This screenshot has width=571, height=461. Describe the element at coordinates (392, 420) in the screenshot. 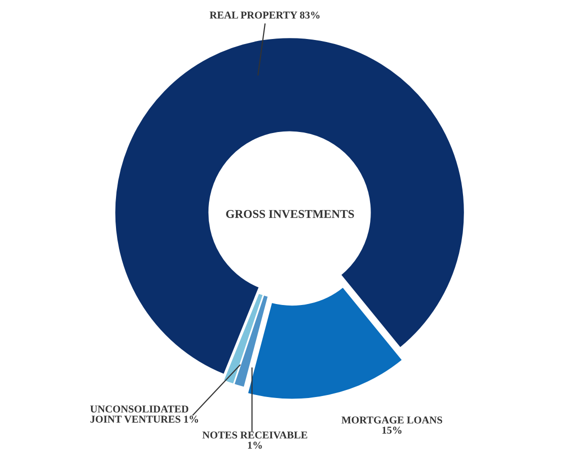

I see `slice-label: MORTGAGE LOANS` at that location.